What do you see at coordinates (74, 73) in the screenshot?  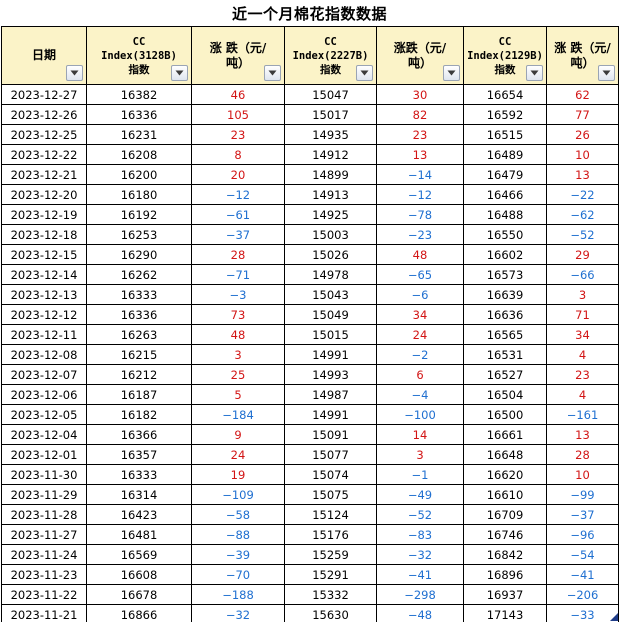 I see `filter-dropdown-icon-date` at bounding box center [74, 73].